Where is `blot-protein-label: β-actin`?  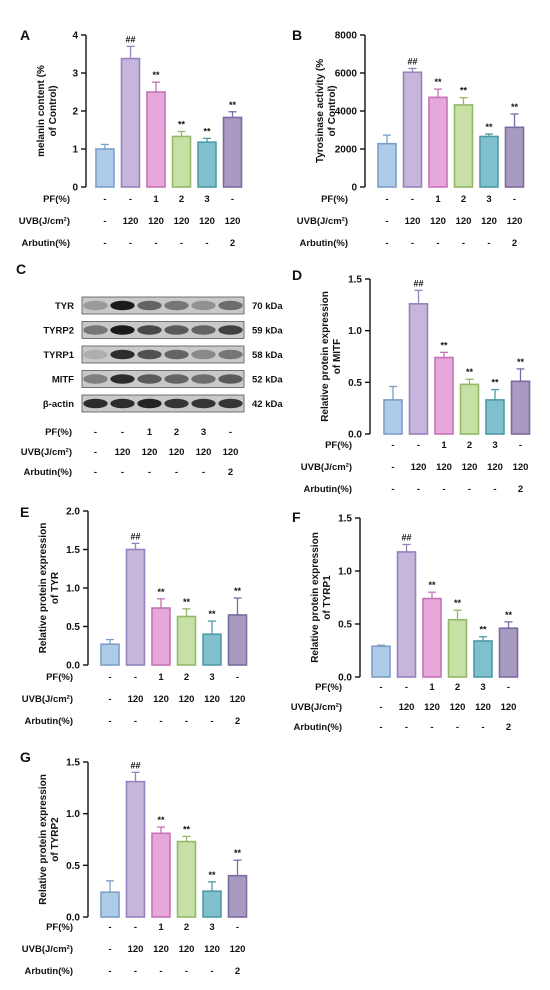 blot-protein-label: β-actin is located at coordinates (58, 404).